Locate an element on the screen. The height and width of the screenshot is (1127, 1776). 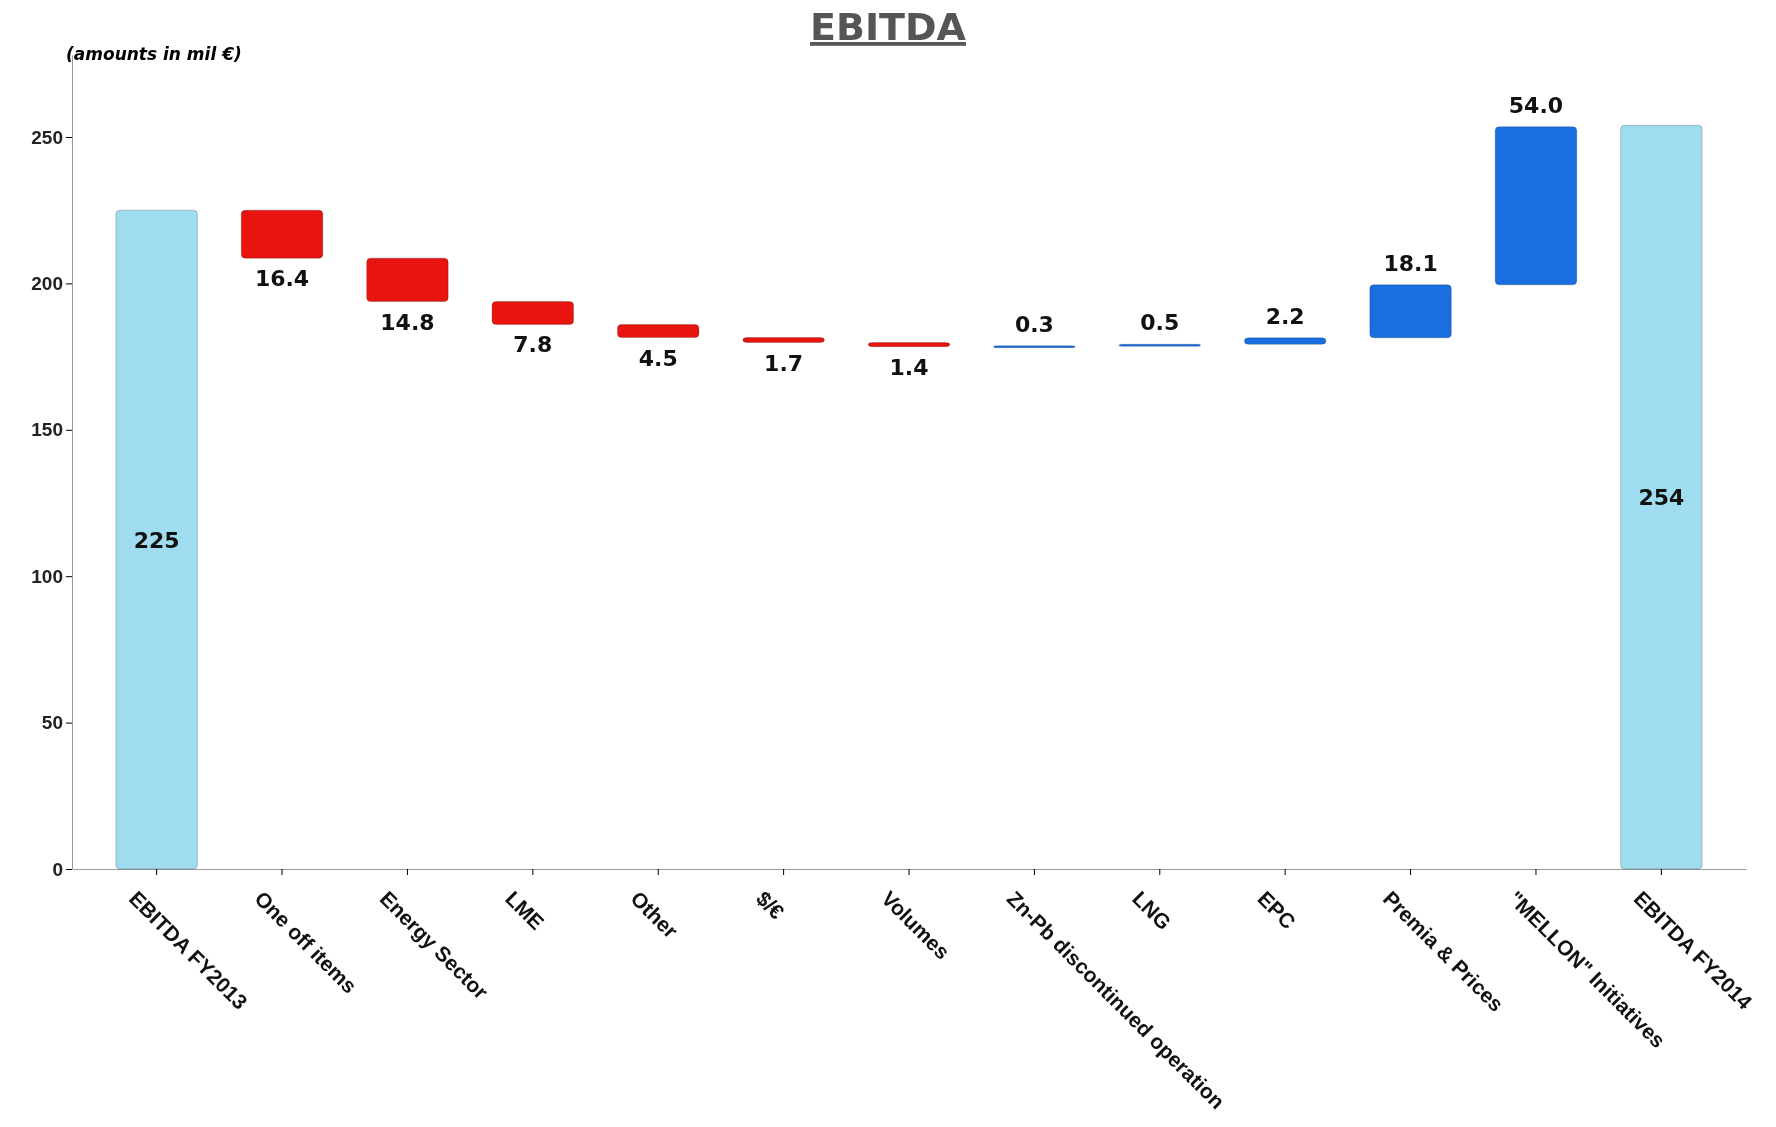
data-label: 225 is located at coordinates (156, 540).